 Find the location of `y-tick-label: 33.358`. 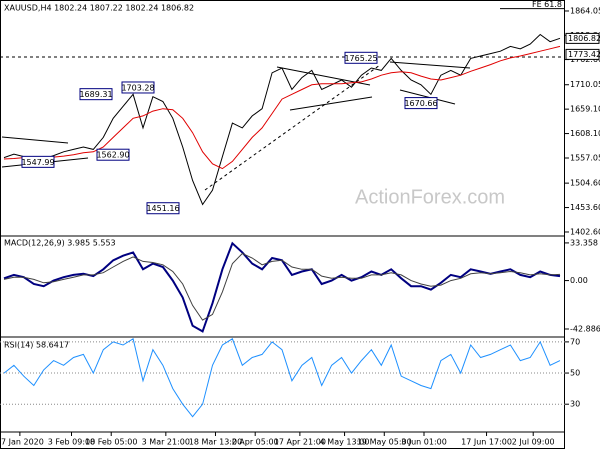

y-tick-label: 33.358 is located at coordinates (584, 242).